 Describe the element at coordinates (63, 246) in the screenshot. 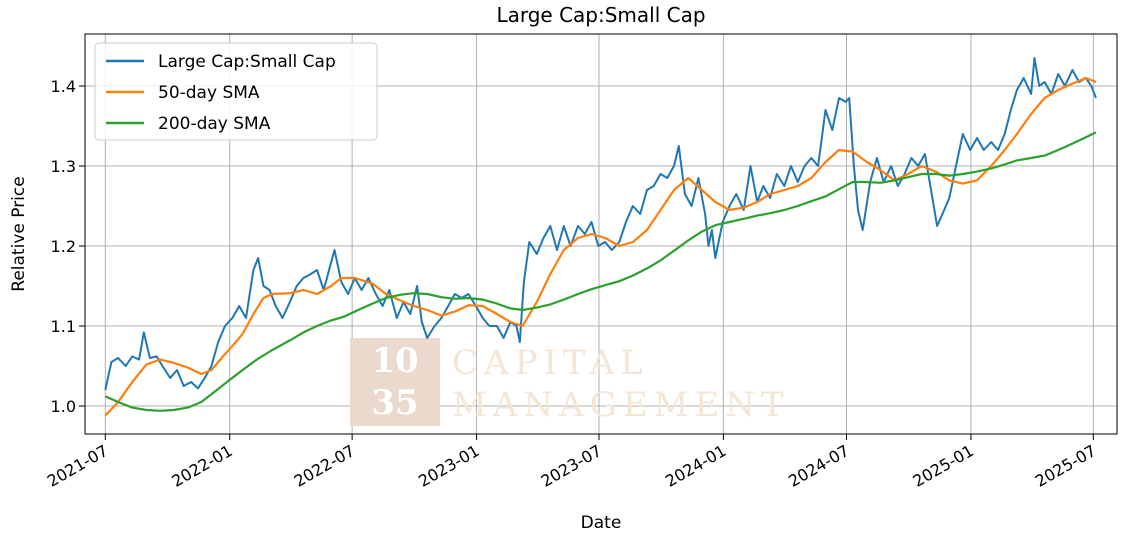

I see `y-tick-label: 1.2` at that location.